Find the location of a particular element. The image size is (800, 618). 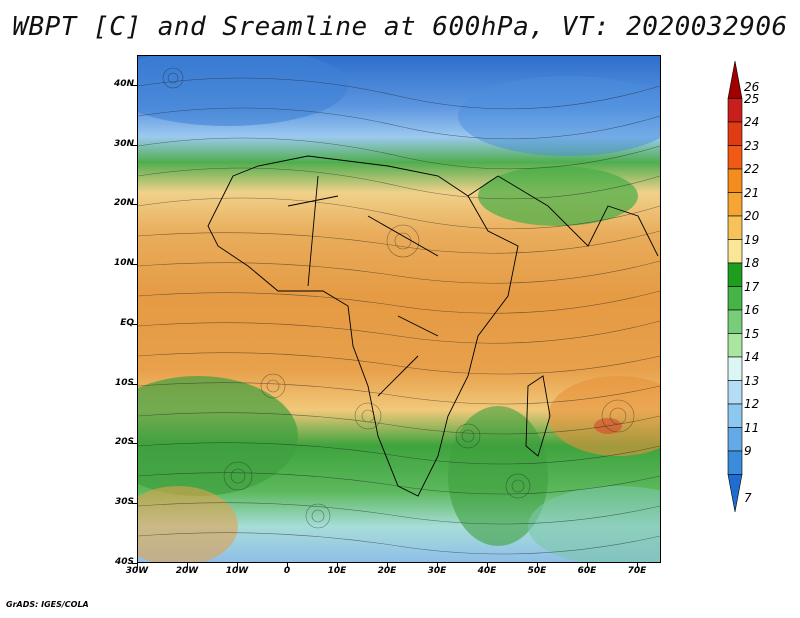

lon-label: 30W is located at coordinates (137, 571).